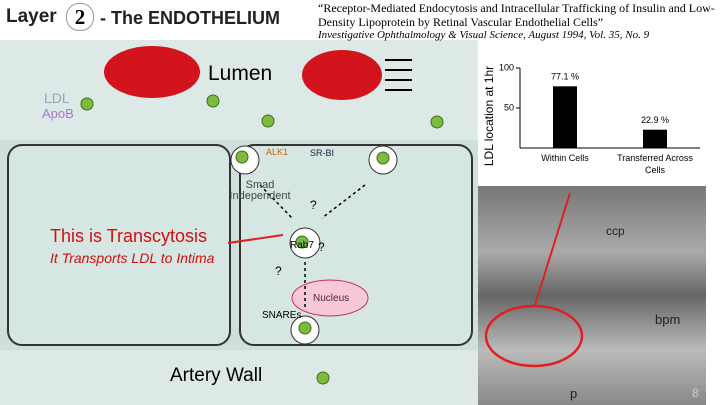  I want to click on snares-label: SNAREs, so click(282, 315).